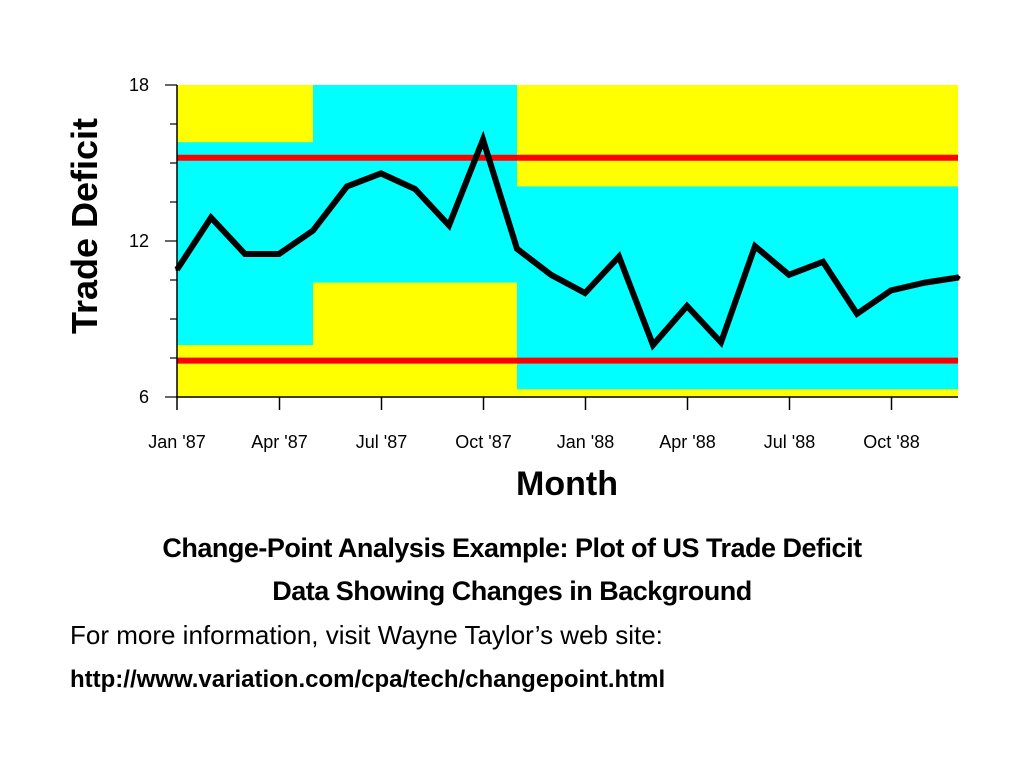  Describe the element at coordinates (279, 442) in the screenshot. I see `x-tick-label: Apr '87` at that location.